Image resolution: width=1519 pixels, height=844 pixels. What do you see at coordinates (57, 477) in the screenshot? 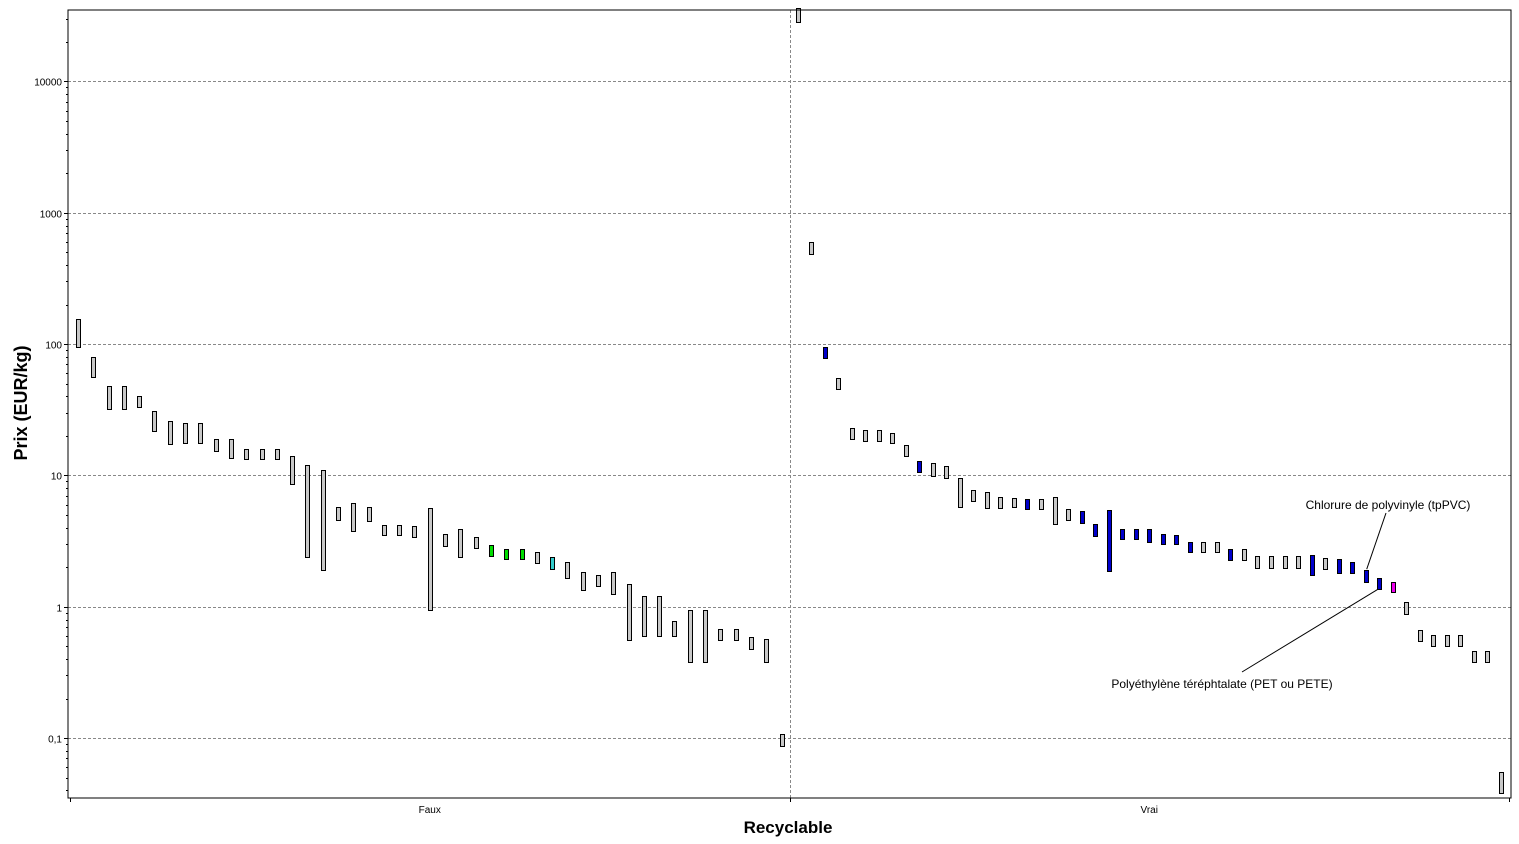
I see `y-tick-label: 10` at bounding box center [57, 477].